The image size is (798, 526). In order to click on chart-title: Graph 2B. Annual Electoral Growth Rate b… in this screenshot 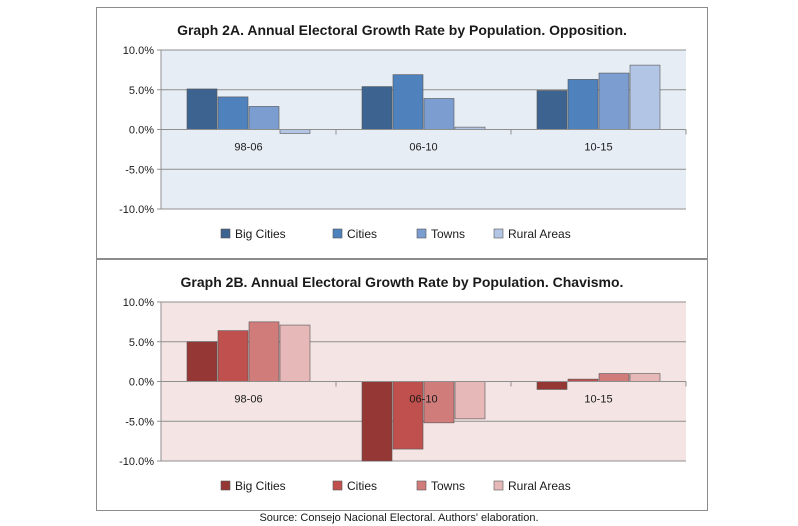, I will do `click(402, 282)`.